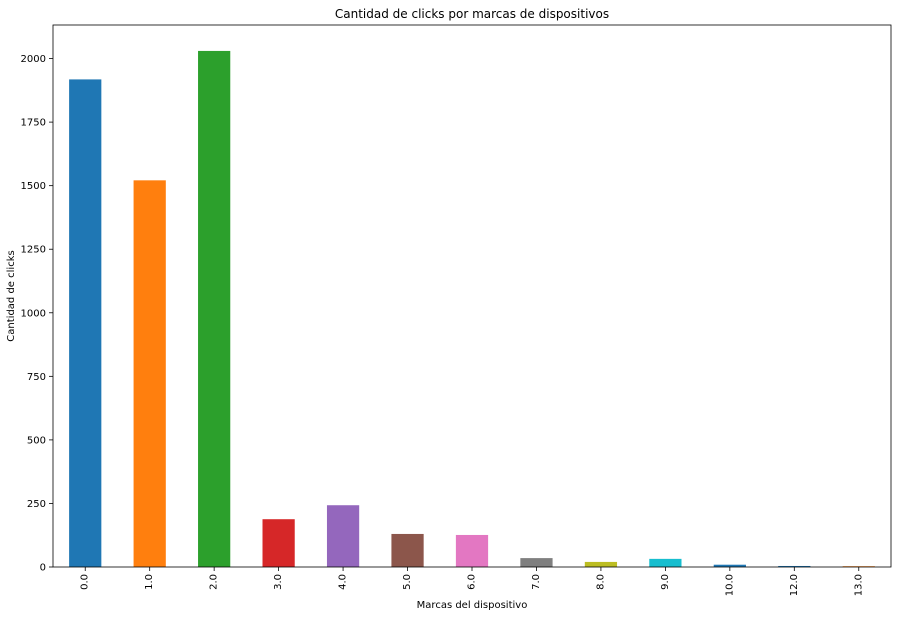 The height and width of the screenshot is (617, 901). Describe the element at coordinates (794, 585) in the screenshot. I see `x-tick-label: 12.0` at that location.